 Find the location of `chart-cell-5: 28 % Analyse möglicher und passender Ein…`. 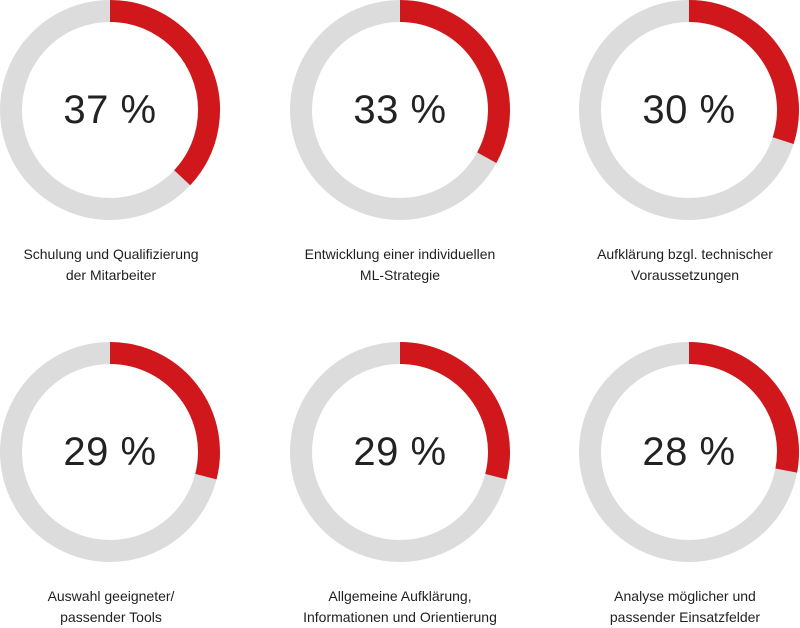

chart-cell-5: 28 % Analyse möglicher und passender Ein… is located at coordinates (689, 483).